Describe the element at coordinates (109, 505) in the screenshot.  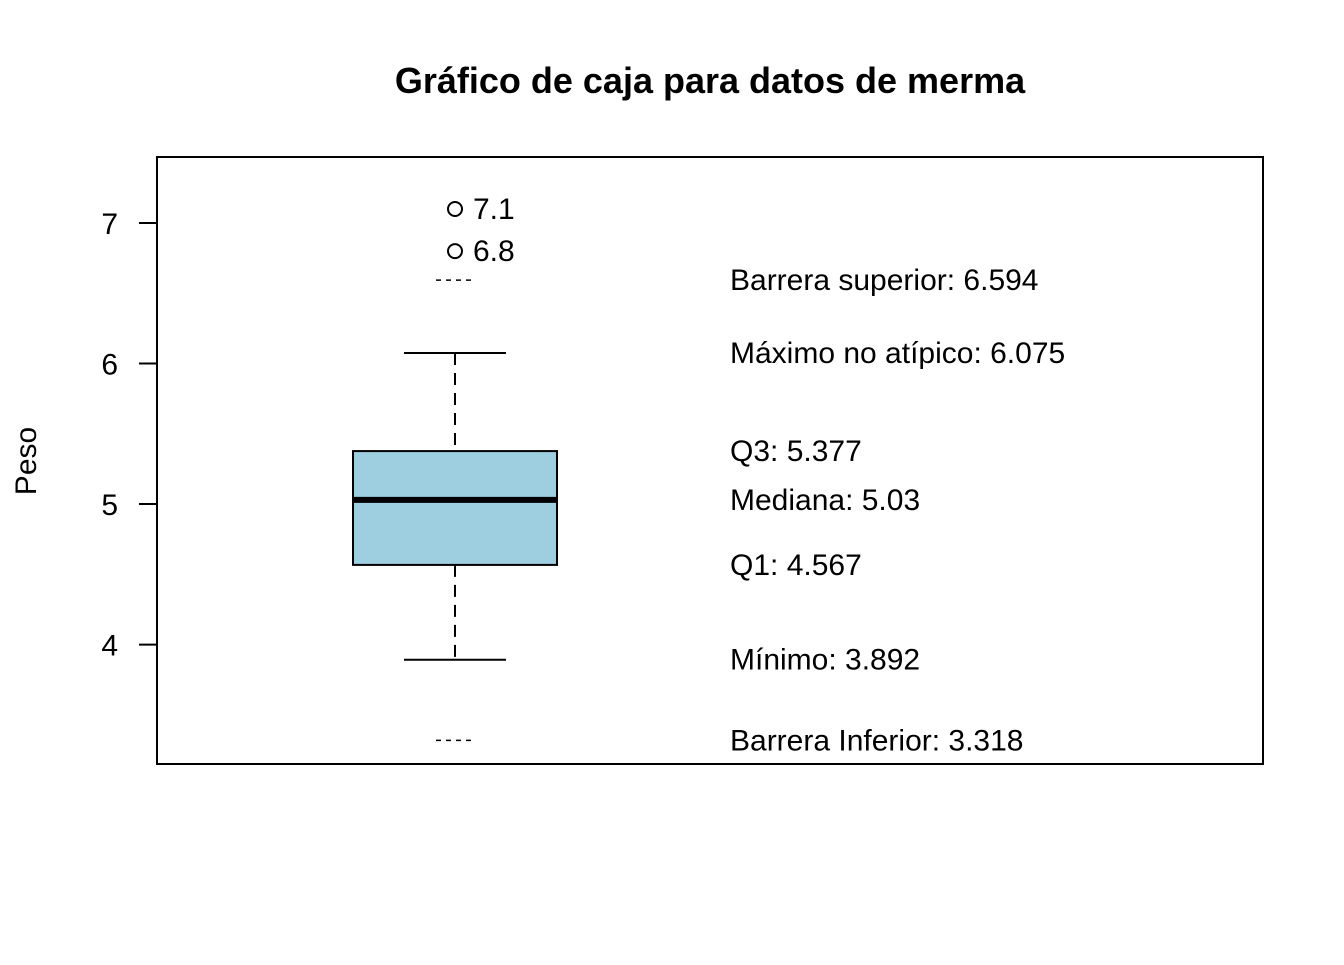
I see `y-tick-label: 5` at that location.